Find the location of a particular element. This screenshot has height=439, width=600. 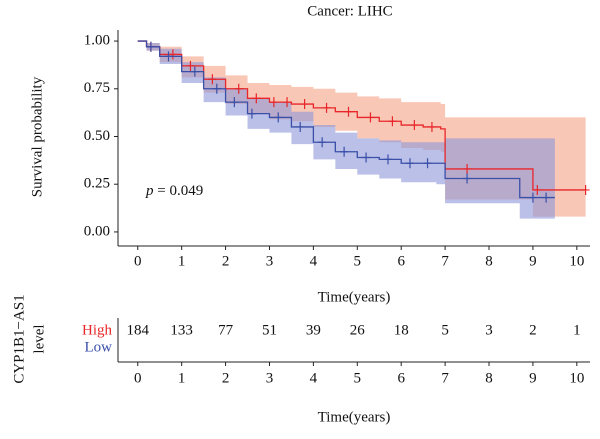

x-tick-label: 1 is located at coordinates (182, 261).